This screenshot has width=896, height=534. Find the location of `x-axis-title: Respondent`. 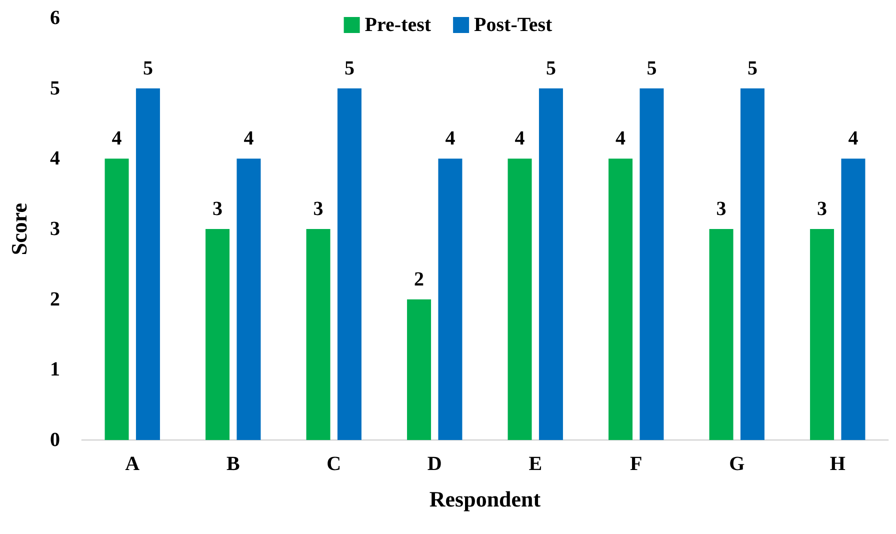

x-axis-title: Respondent is located at coordinates (485, 499).